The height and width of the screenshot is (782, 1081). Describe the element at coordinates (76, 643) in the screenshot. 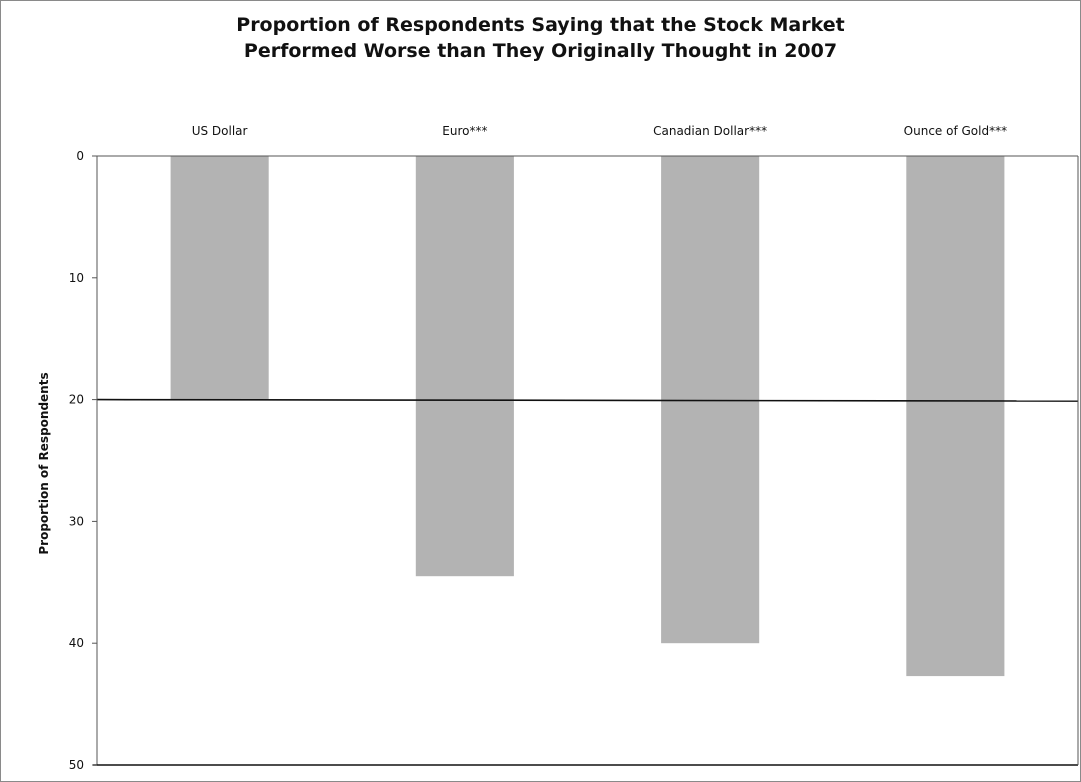

I see `y-tick-label-4: 40` at that location.